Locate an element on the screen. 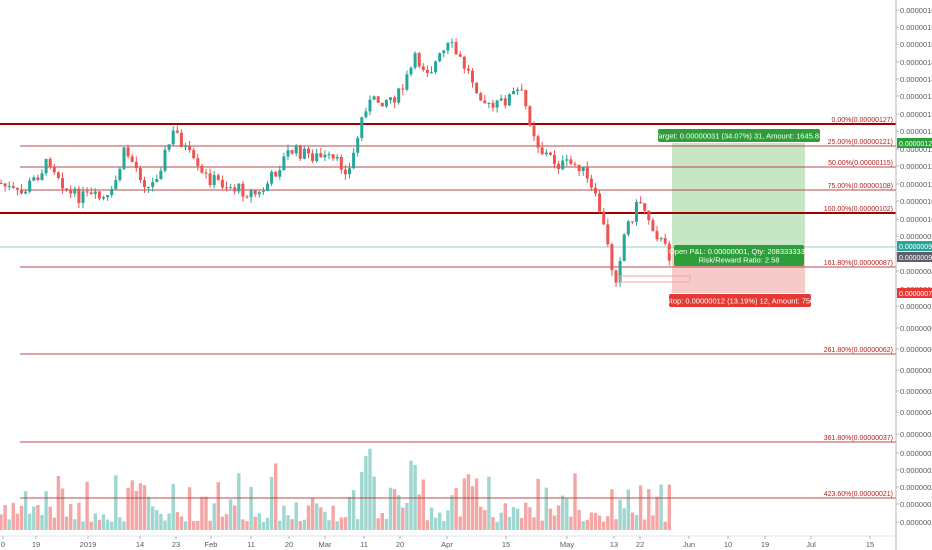 This screenshot has height=550, width=932. price-tick-label: 0.00000045 is located at coordinates (916, 412).